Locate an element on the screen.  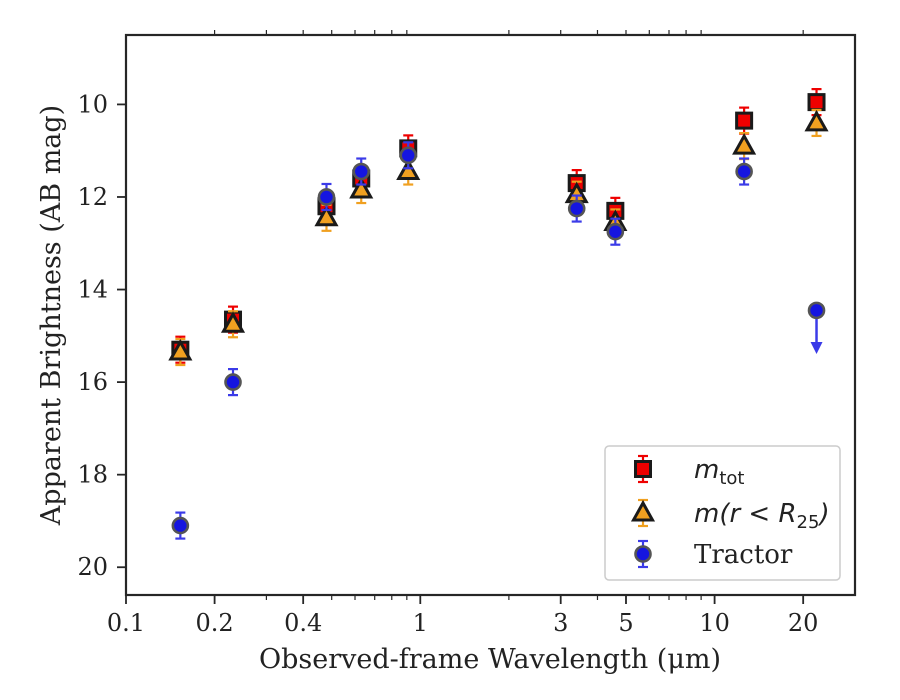
x-tick-label: 0.2 is located at coordinates (215, 623).